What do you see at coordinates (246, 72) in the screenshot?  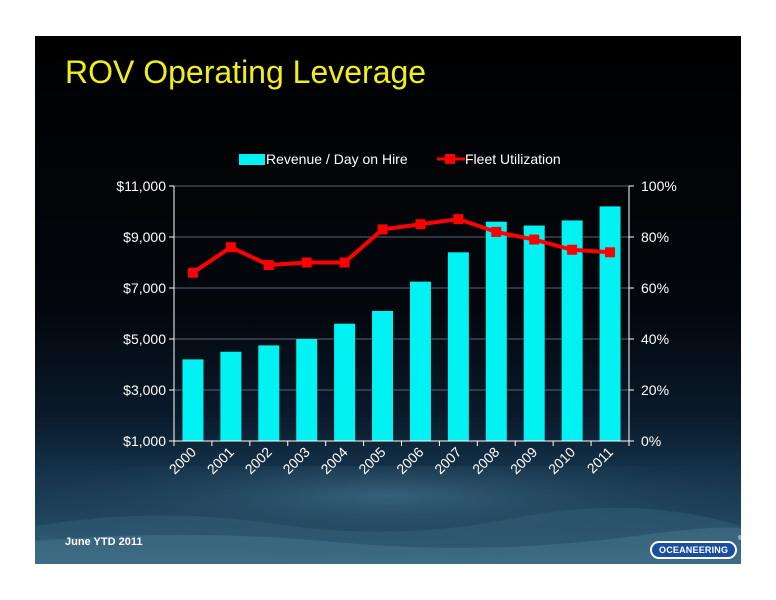 I see `slide-title: ROV Operating Leverage` at bounding box center [246, 72].